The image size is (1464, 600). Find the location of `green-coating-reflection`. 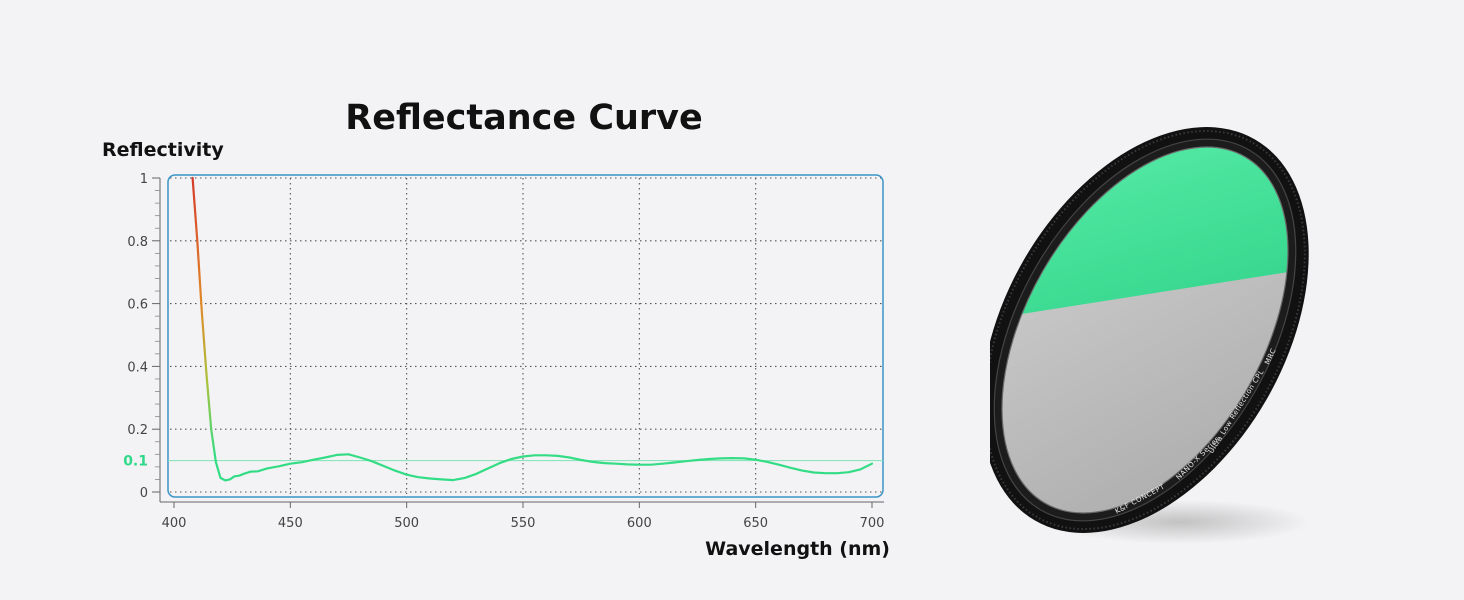

green-coating-reflection is located at coordinates (1161, 213).